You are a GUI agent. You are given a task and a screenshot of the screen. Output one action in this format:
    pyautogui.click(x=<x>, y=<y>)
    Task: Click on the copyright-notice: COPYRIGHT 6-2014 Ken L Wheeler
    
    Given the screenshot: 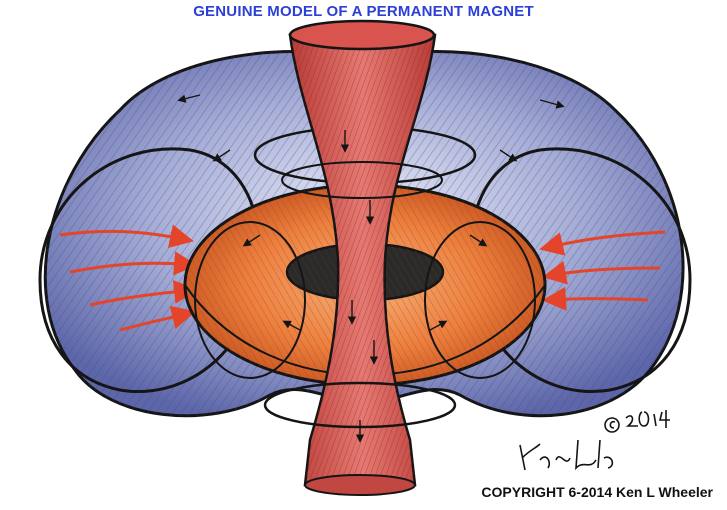 What is the action you would take?
    pyautogui.click(x=597, y=492)
    